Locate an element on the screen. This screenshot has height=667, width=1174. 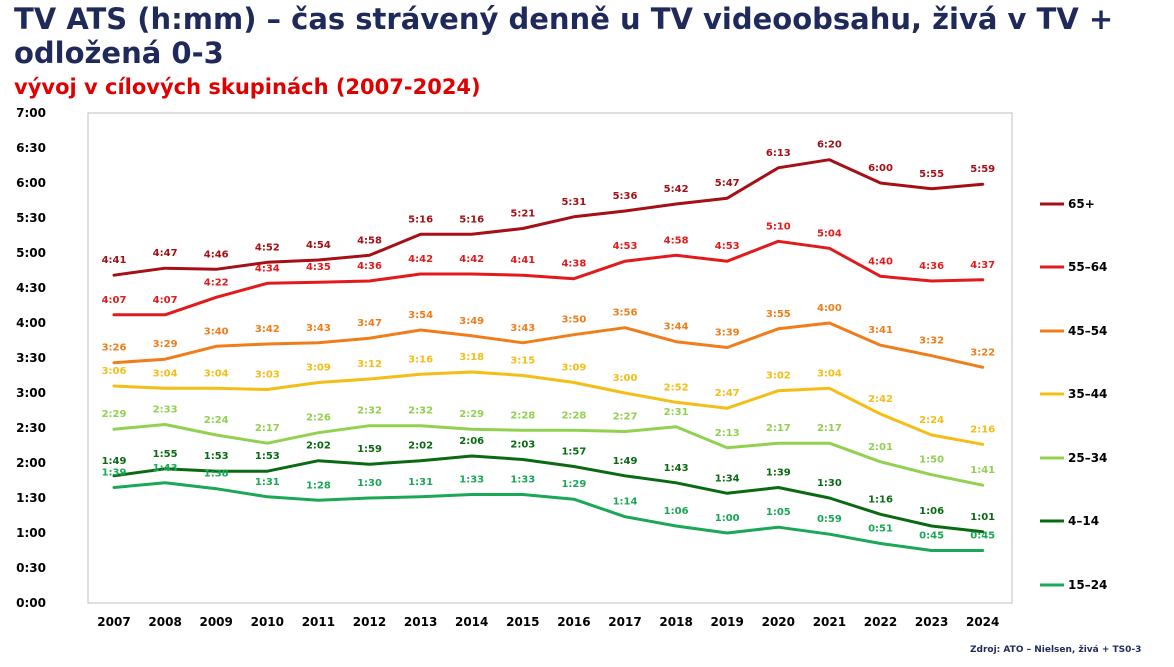
data-label: 1:55 is located at coordinates (165, 454).